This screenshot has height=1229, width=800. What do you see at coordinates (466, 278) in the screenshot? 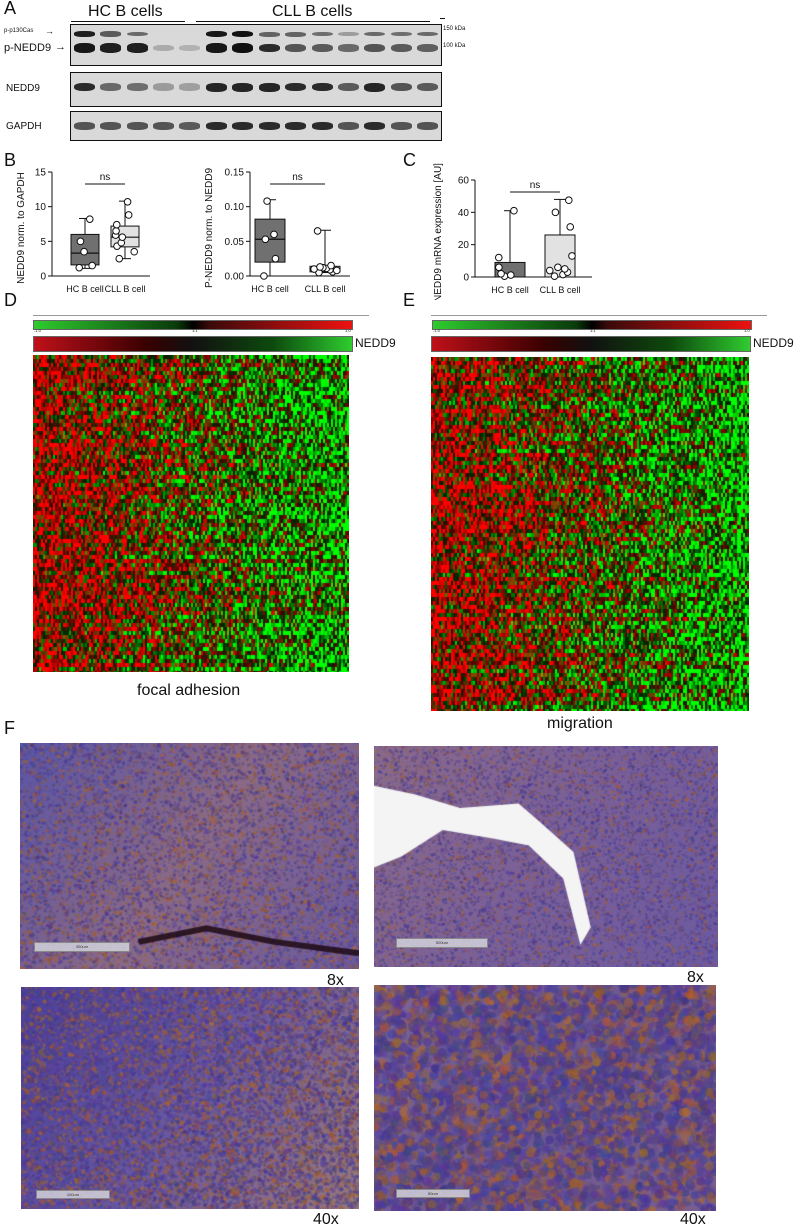
I see `y-tick-label: 0` at bounding box center [466, 278].